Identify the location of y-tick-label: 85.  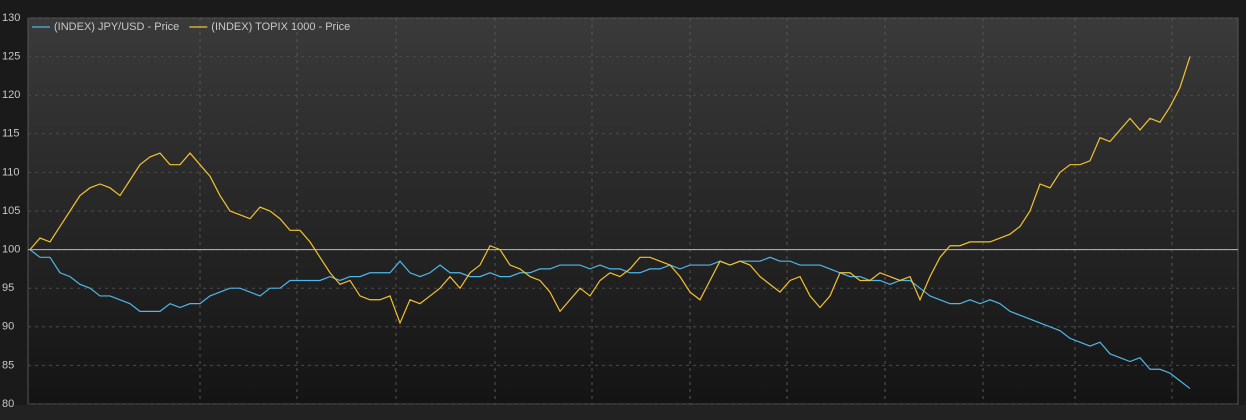
(8, 365).